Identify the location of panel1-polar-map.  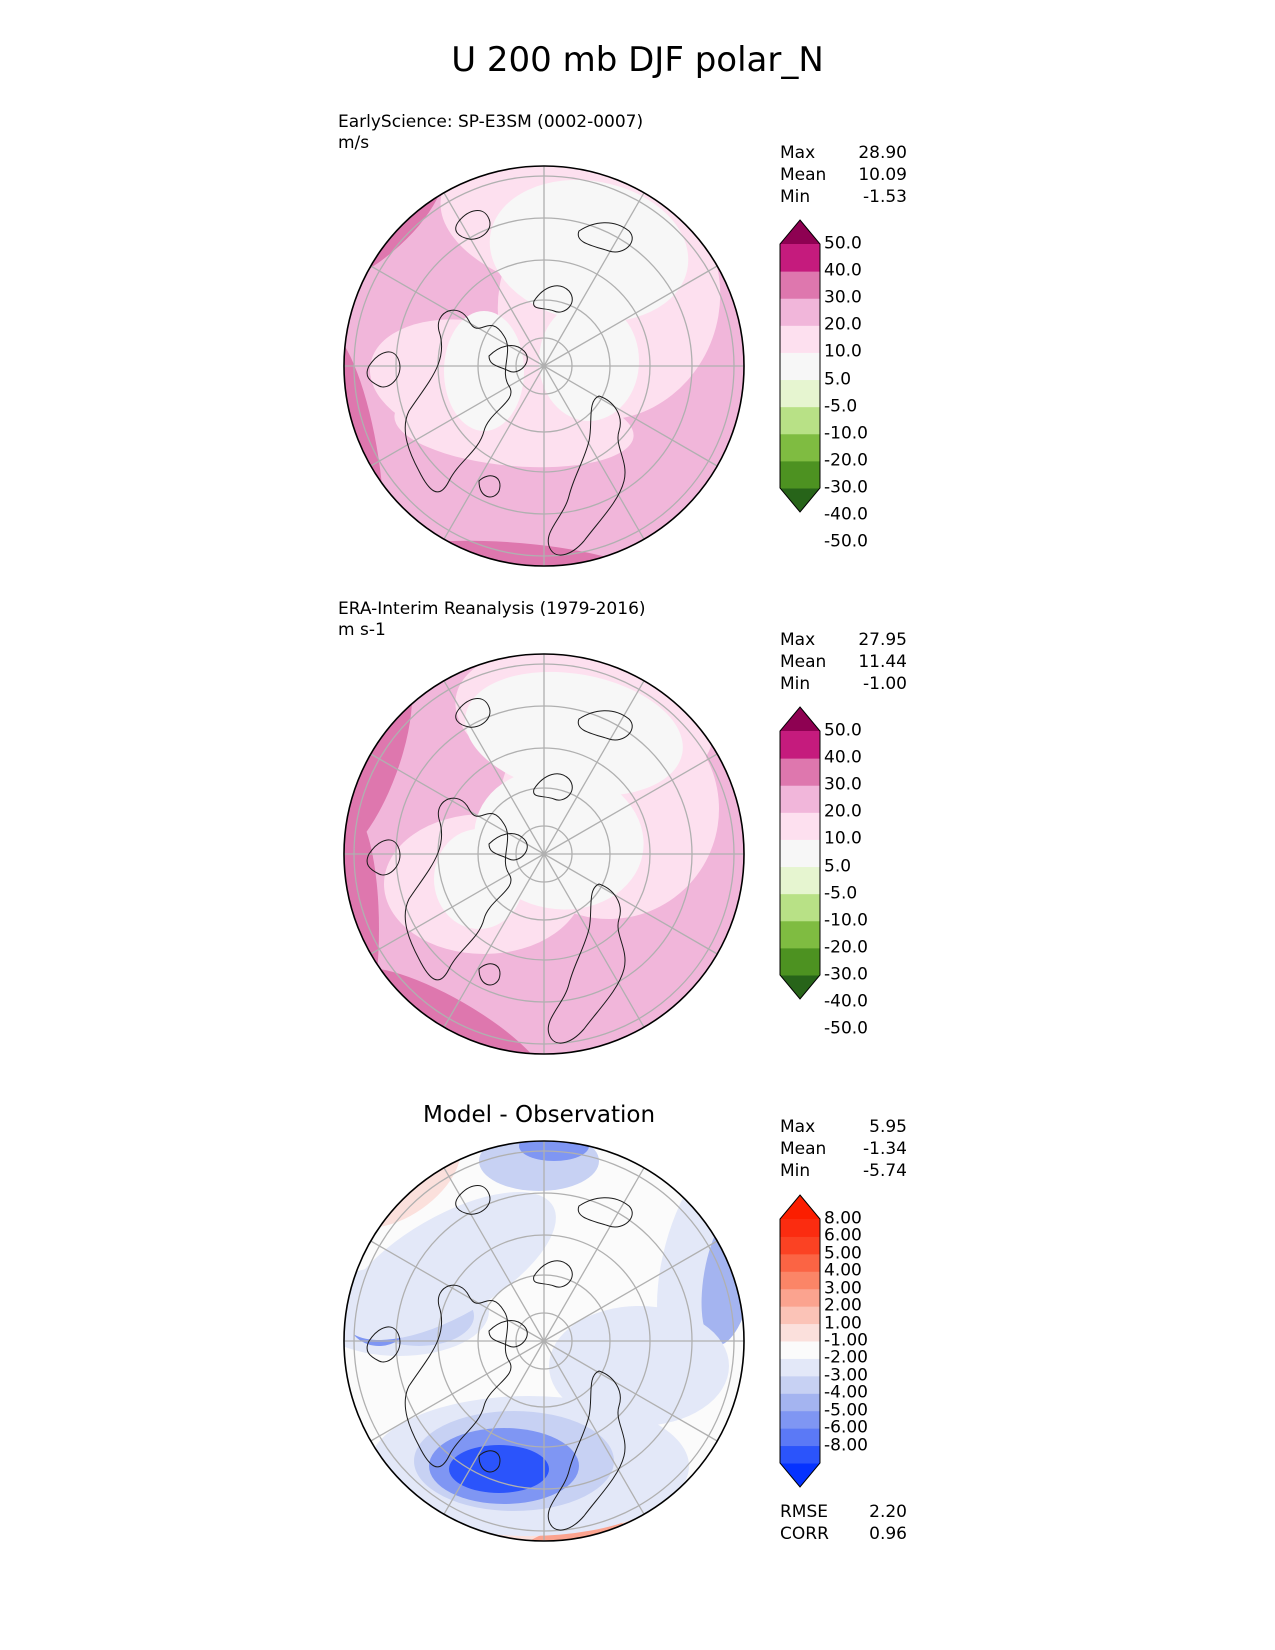
(544, 366).